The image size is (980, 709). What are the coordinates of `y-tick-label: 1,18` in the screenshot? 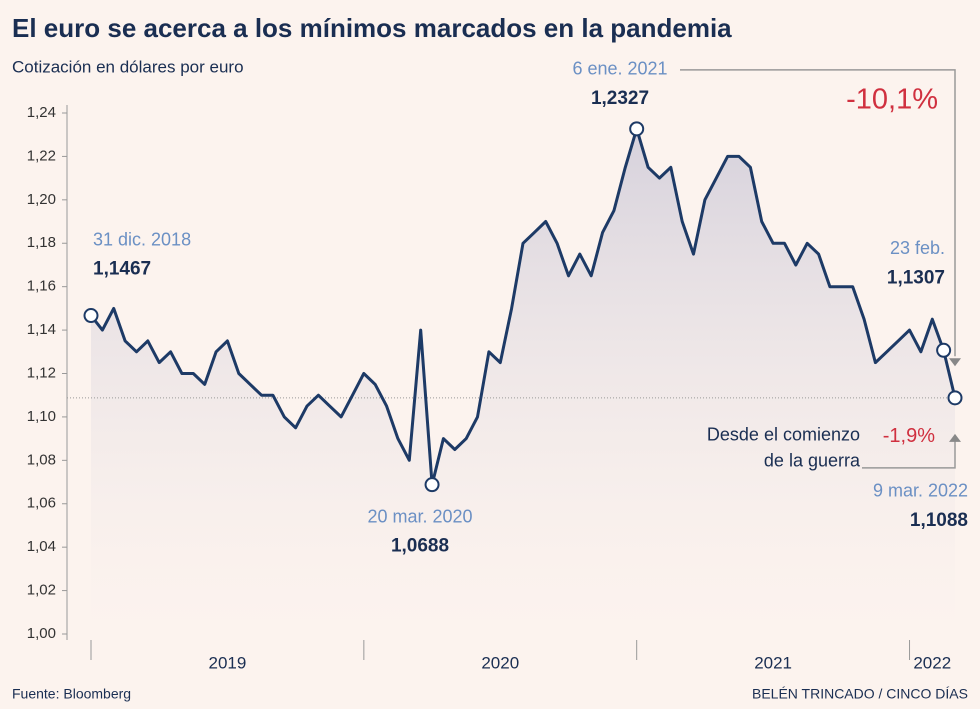 It's located at (41, 242).